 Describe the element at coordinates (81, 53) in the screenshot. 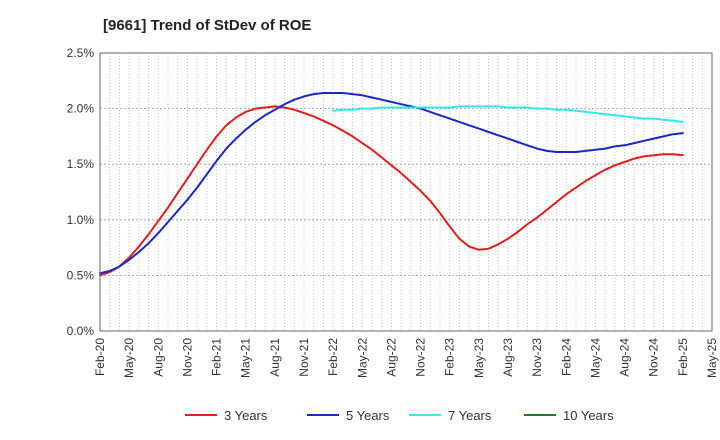

I see `y-tick-label: 2.5%` at that location.